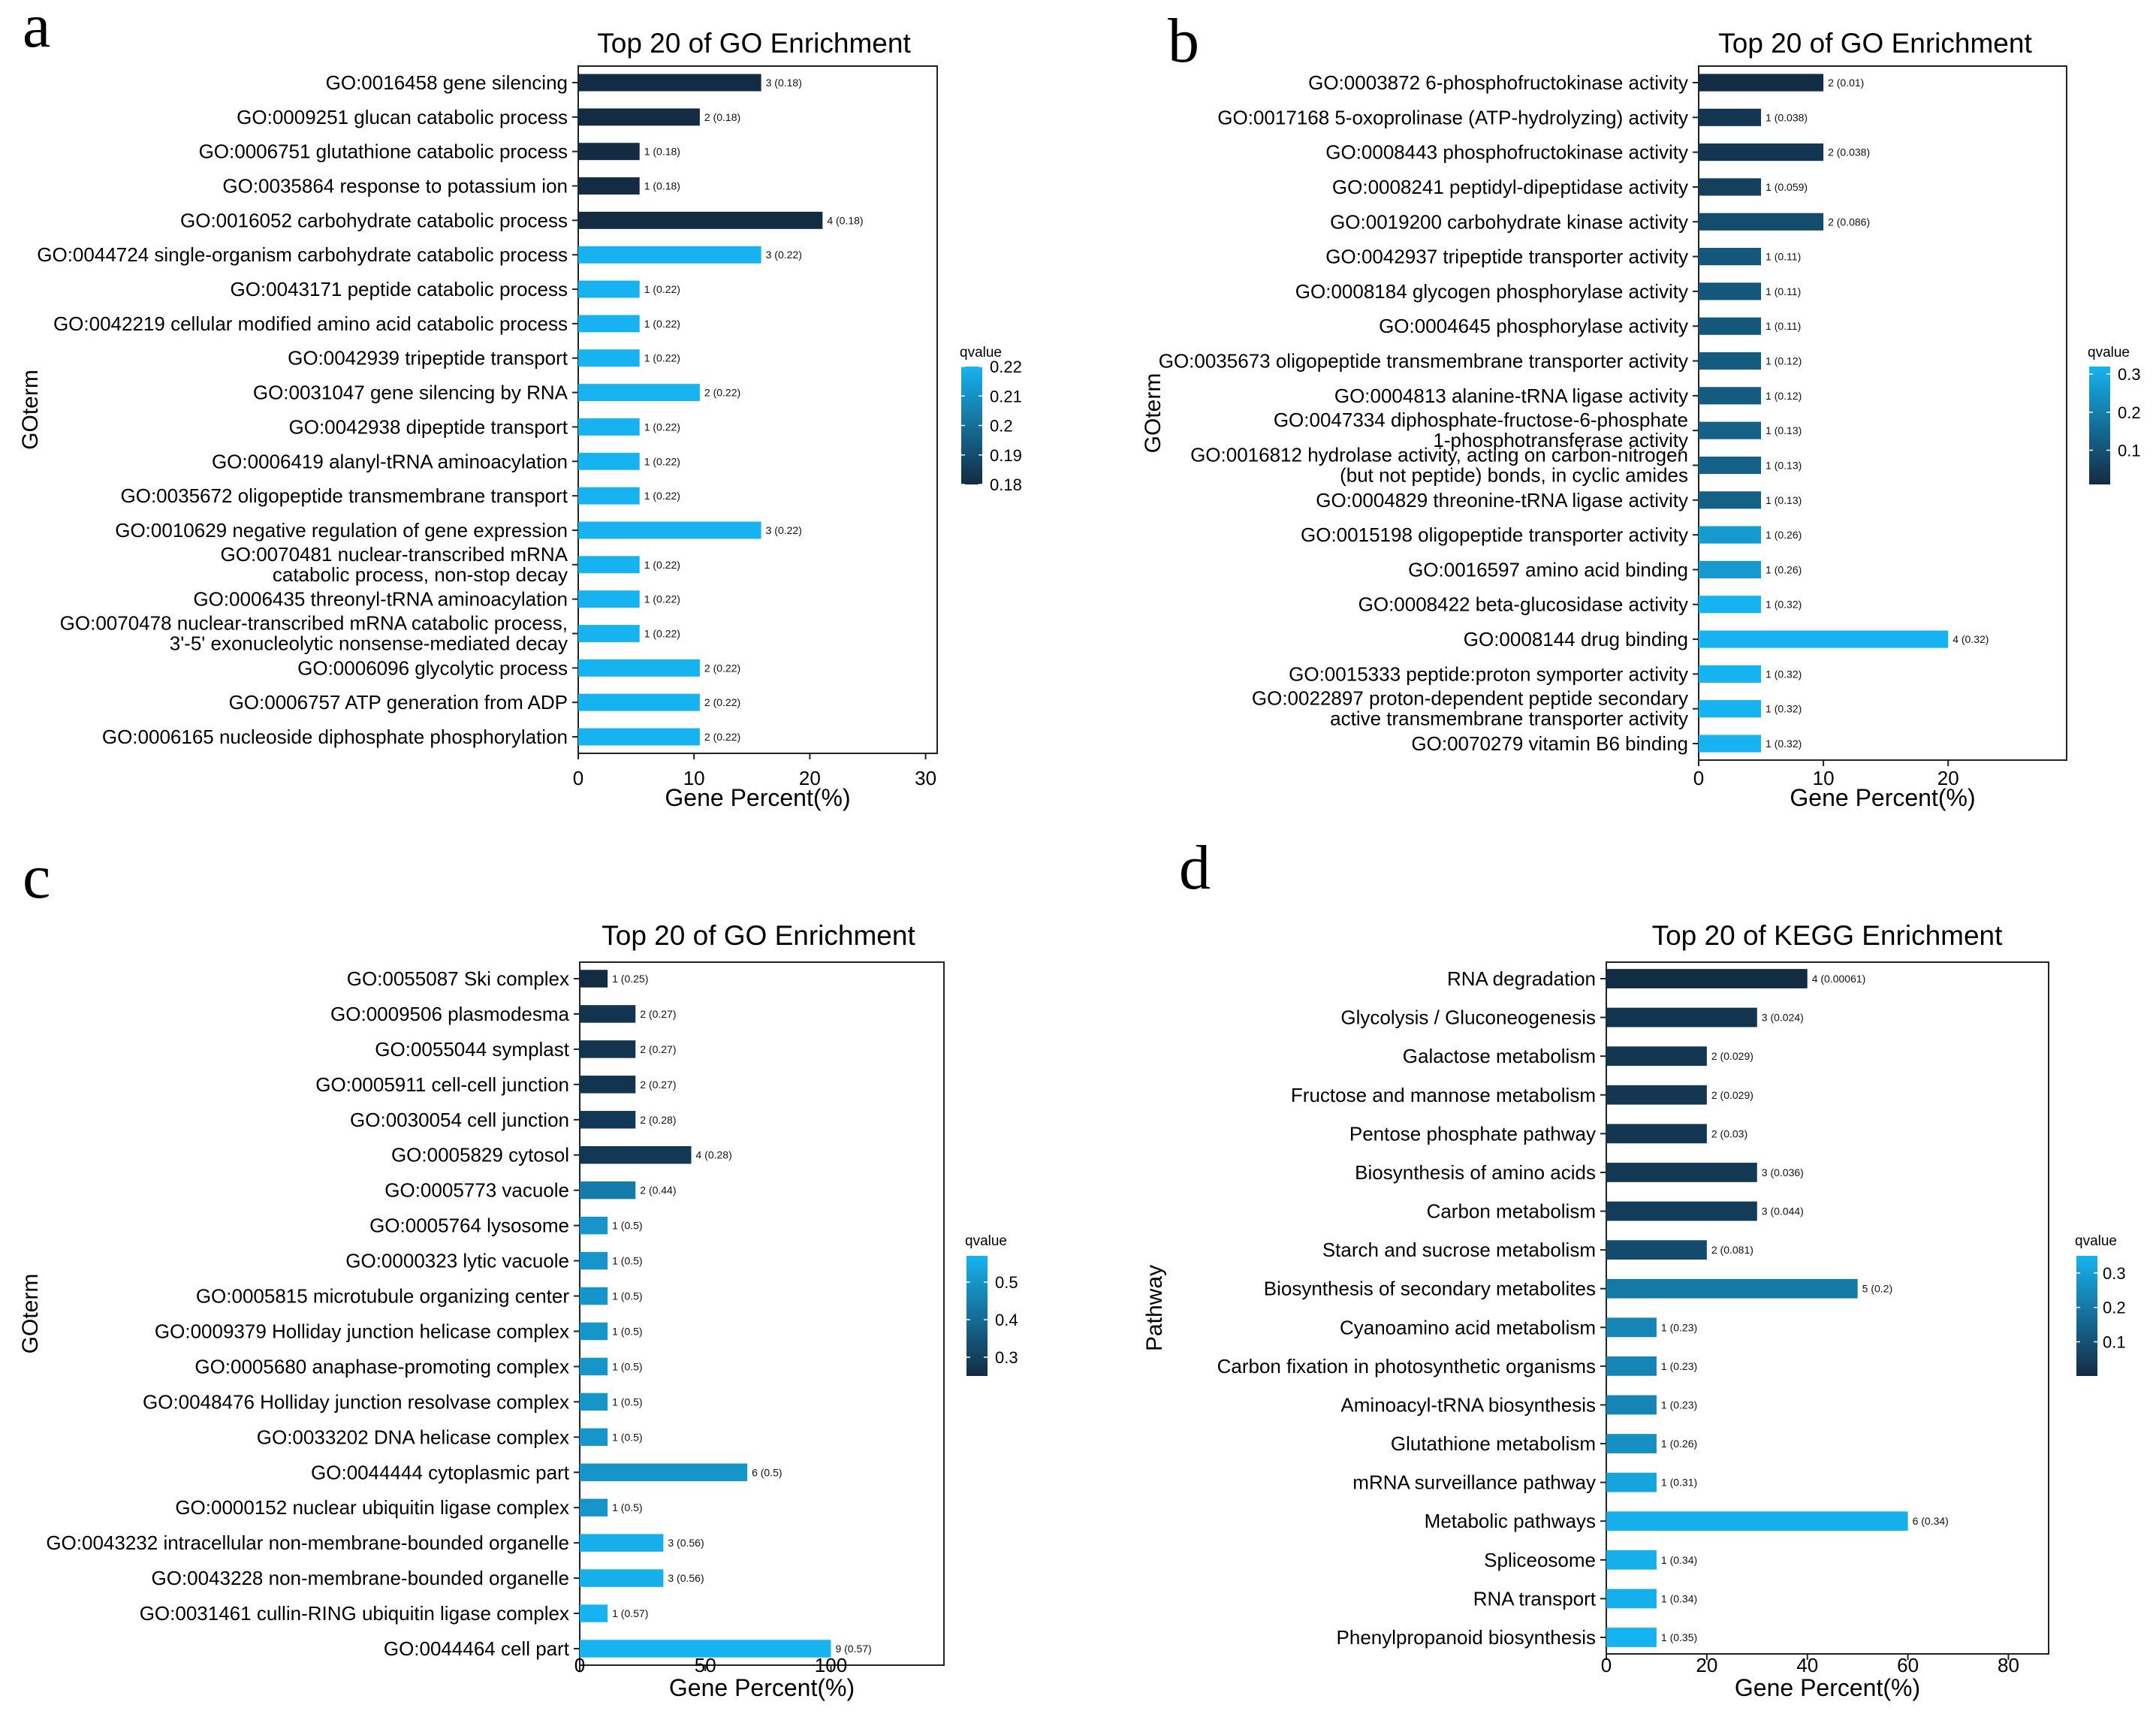 This screenshot has width=2156, height=1723. What do you see at coordinates (1679, 1483) in the screenshot?
I see `data-label: 1 (0.31)` at bounding box center [1679, 1483].